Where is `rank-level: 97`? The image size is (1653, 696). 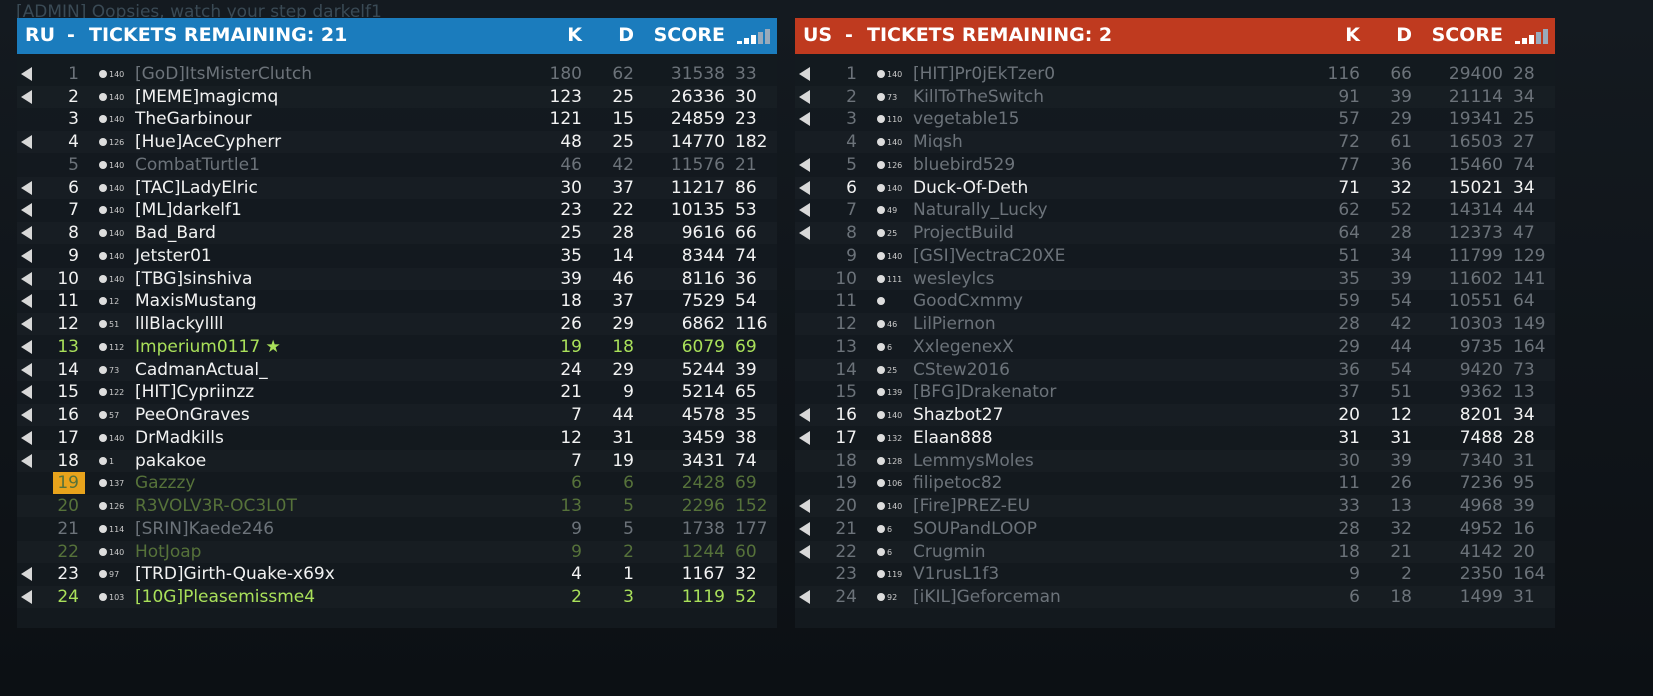
rank-level: 97 is located at coordinates (114, 575).